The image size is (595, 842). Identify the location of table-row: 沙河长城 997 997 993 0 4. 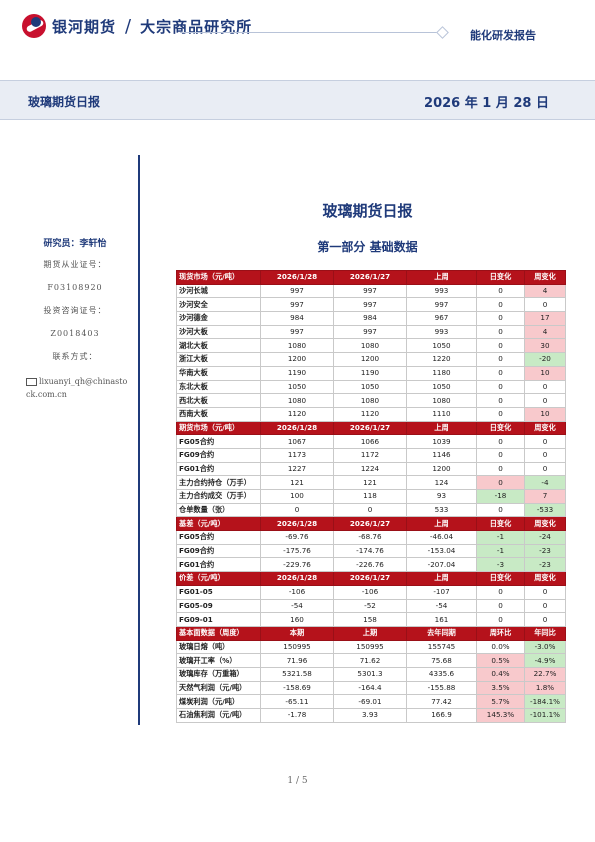
(371, 291).